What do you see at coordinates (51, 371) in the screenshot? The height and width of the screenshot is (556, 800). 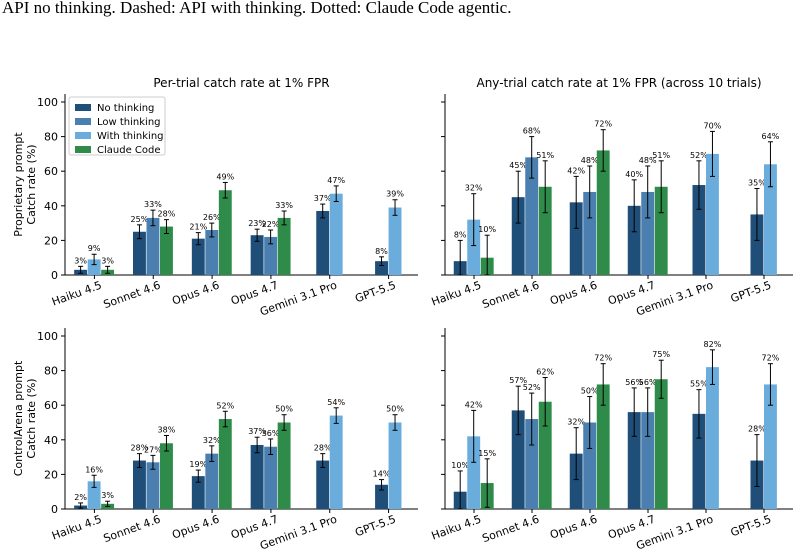 I see `y-tick-label: 80` at bounding box center [51, 371].